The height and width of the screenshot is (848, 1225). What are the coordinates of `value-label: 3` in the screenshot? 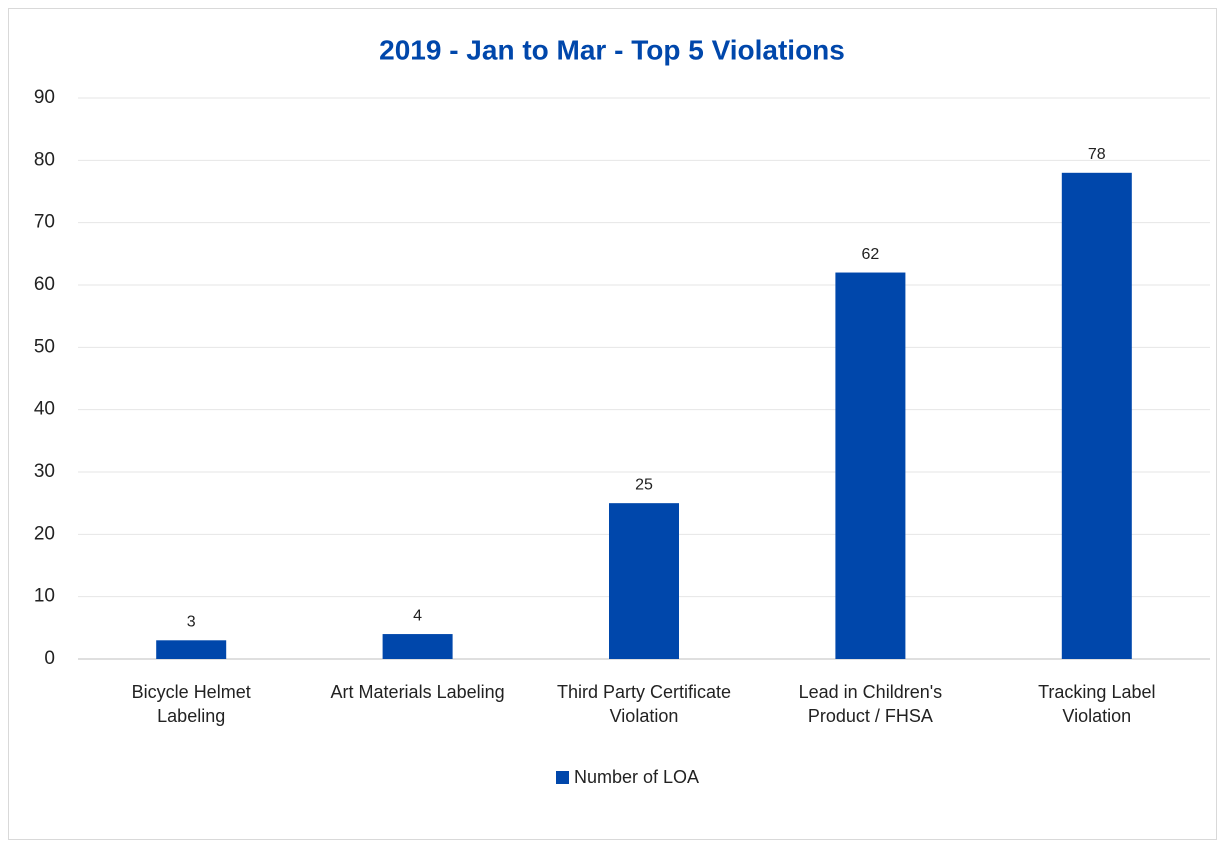 It's located at (191, 622).